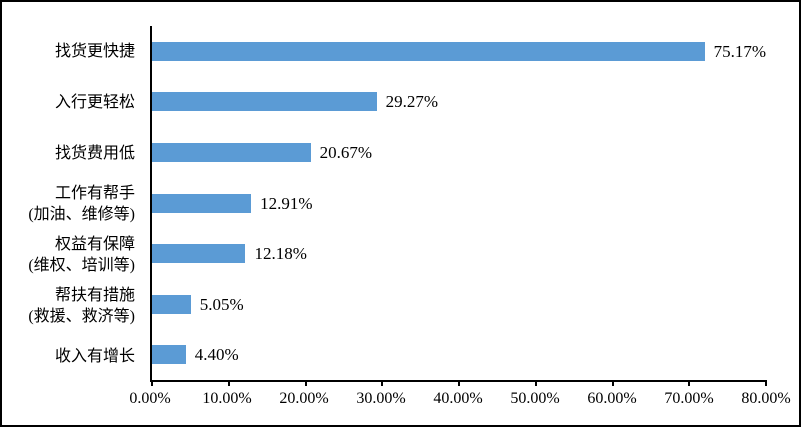  What do you see at coordinates (459, 304) in the screenshot?
I see `bar-row: 5.05%` at bounding box center [459, 304].